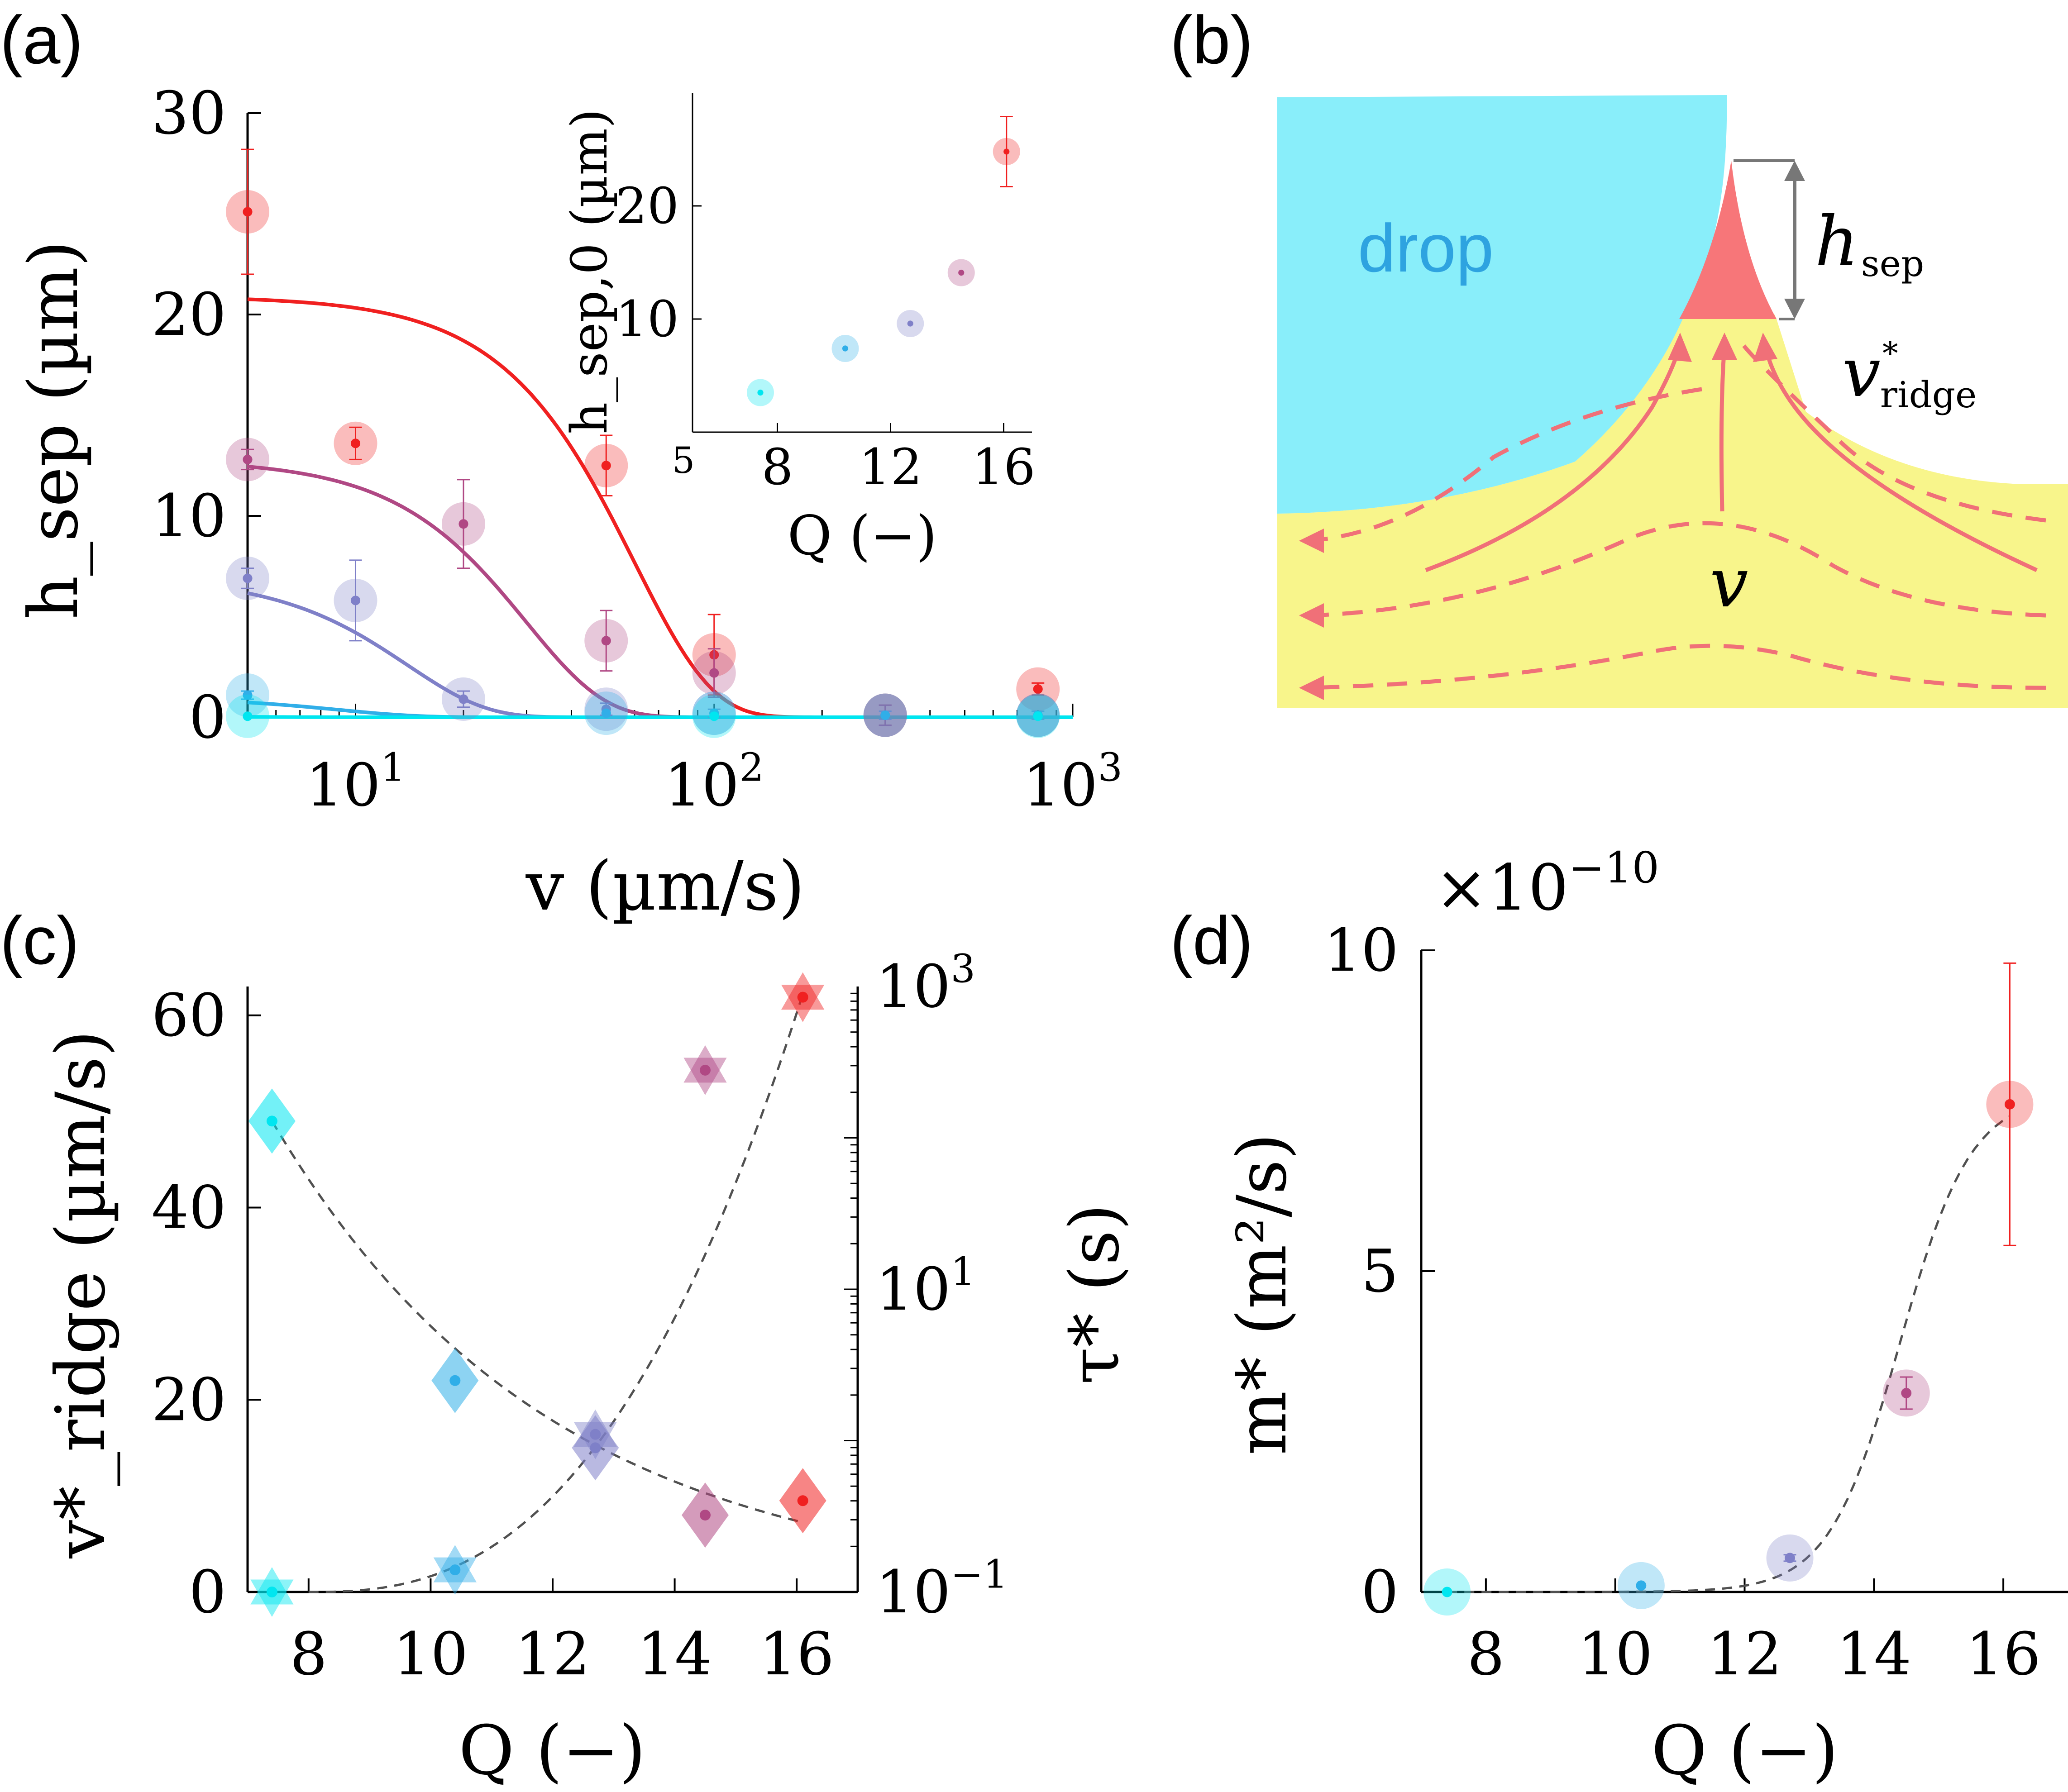  I want to click on d-y-label: m* (m²/s), so click(1263, 1294).